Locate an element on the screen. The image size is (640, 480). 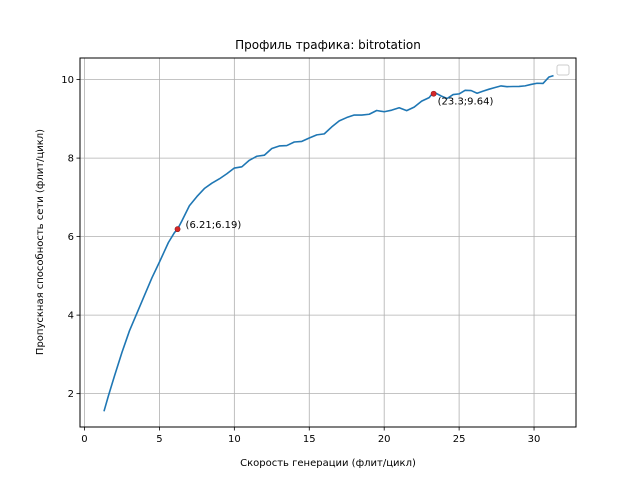
y-tick-label: 10 is located at coordinates (67, 80).